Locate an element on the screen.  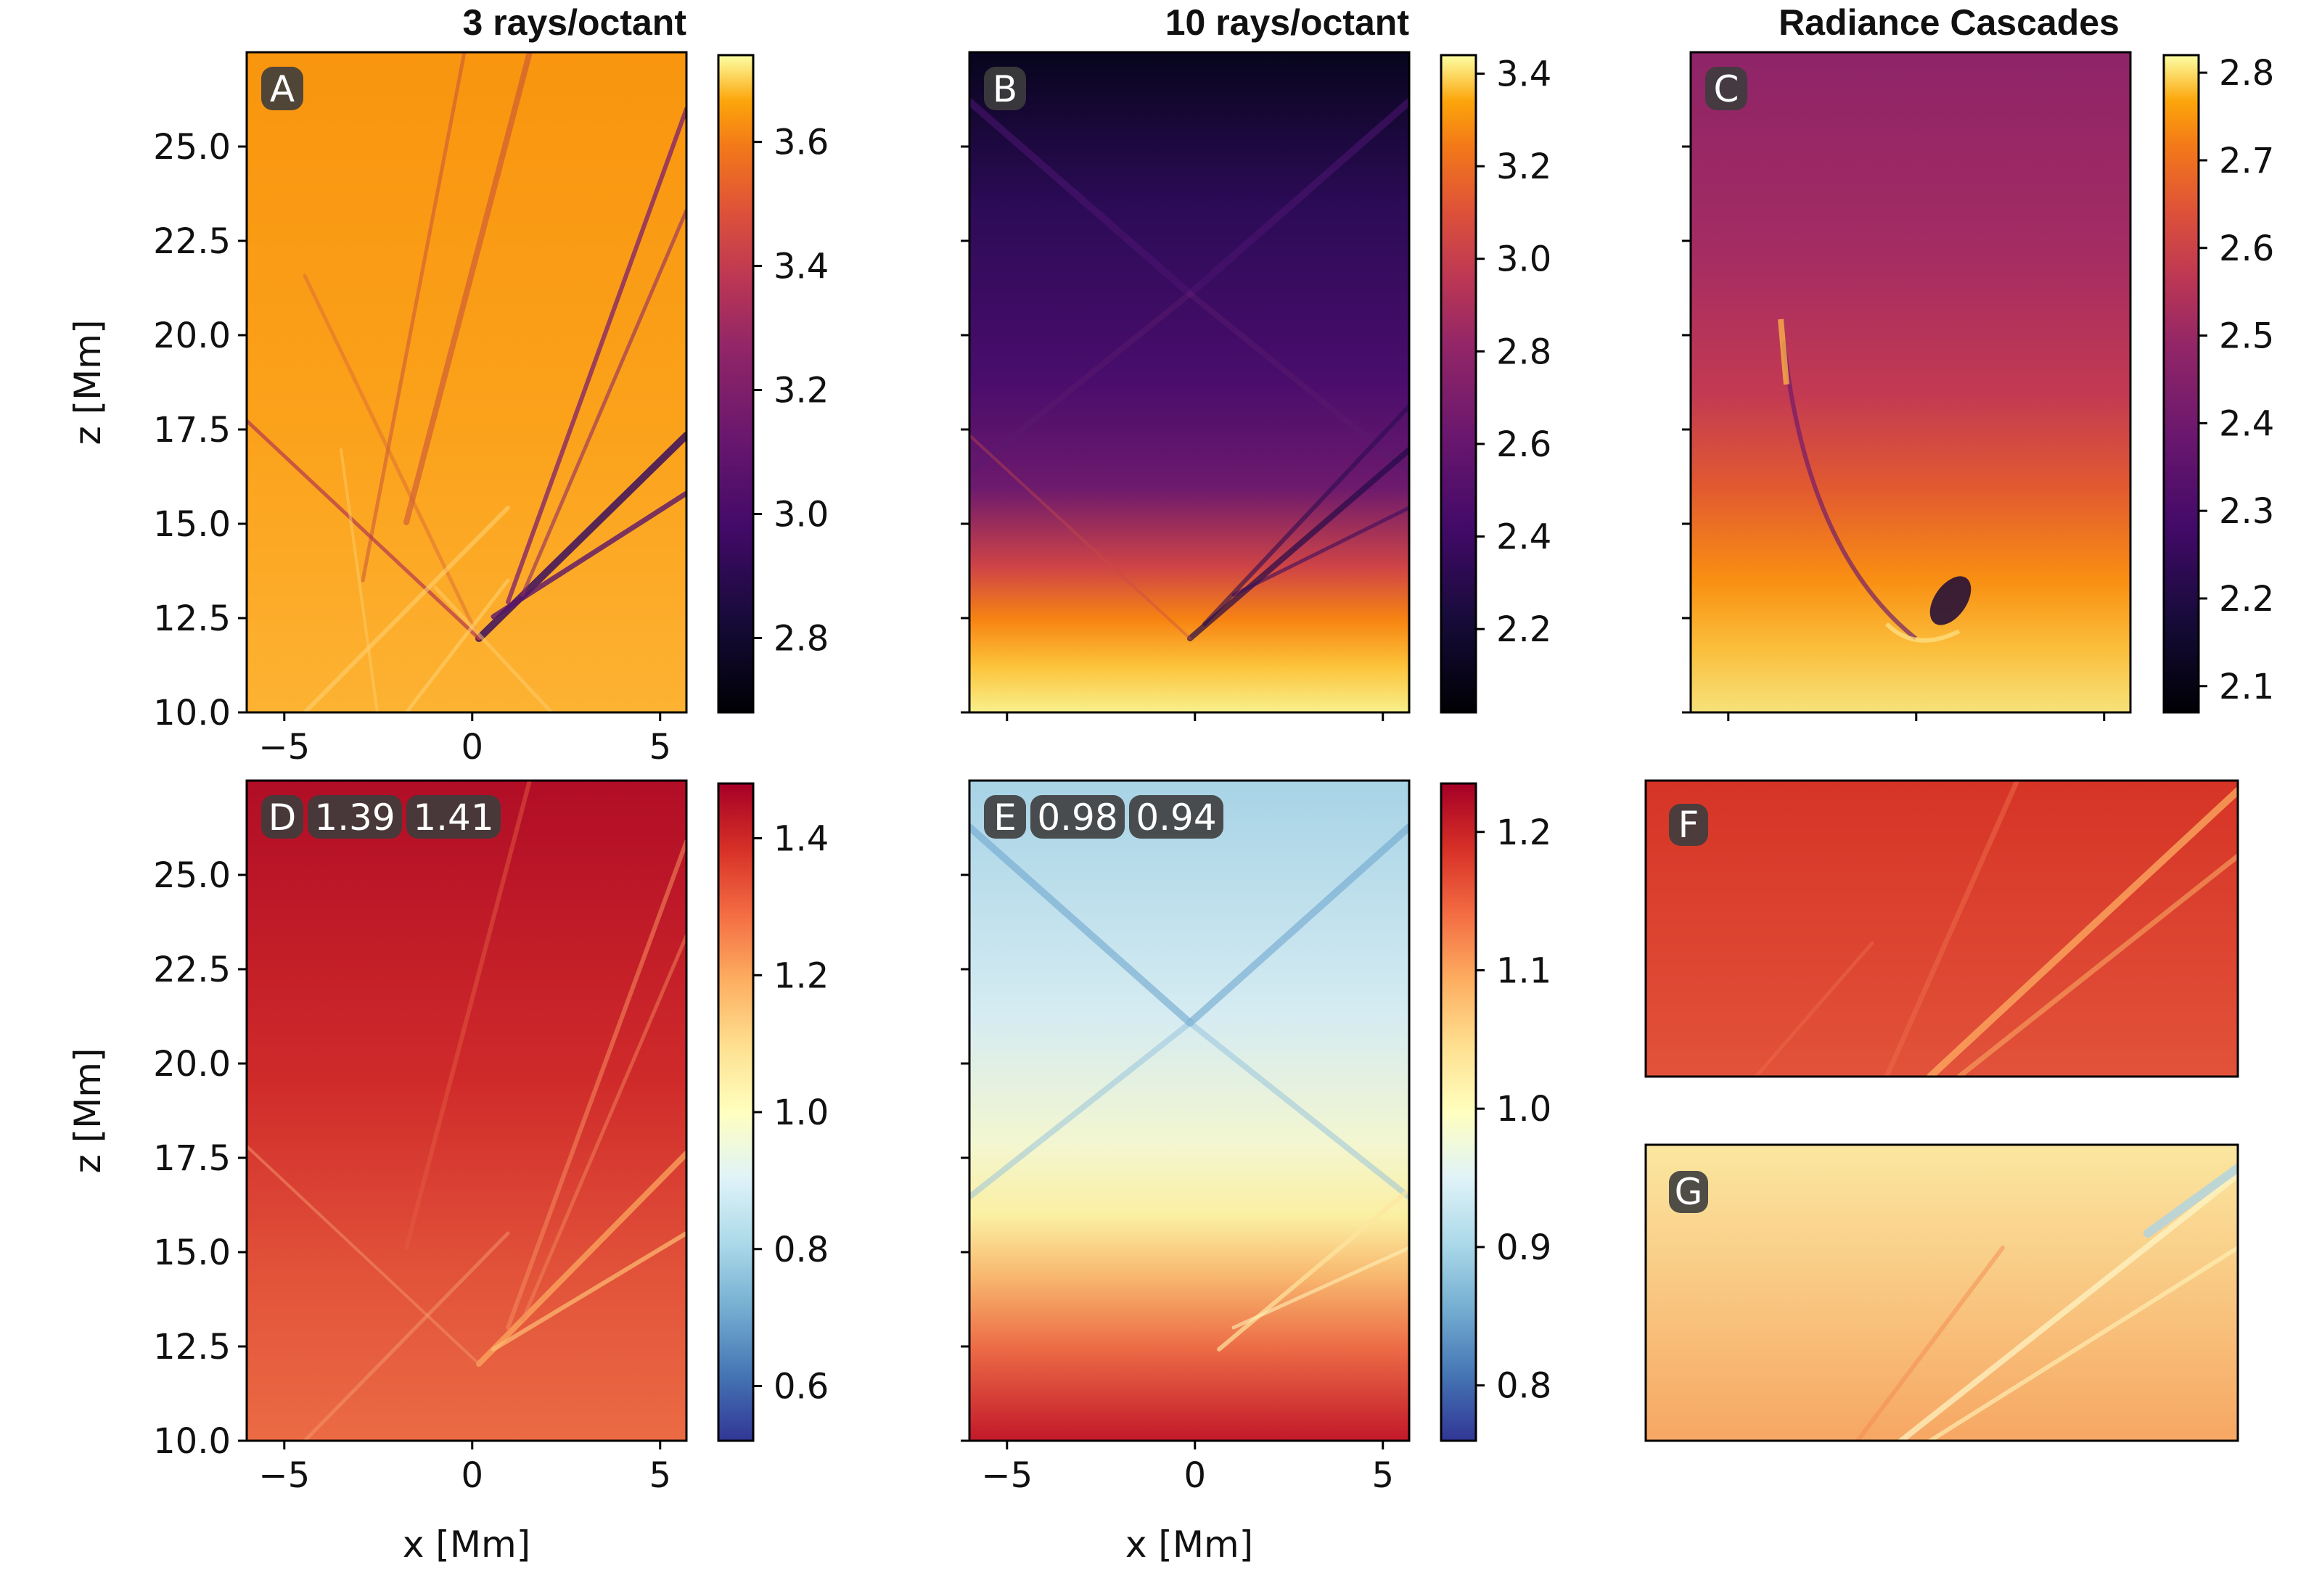
panel-c-field is located at coordinates (1911, 382).